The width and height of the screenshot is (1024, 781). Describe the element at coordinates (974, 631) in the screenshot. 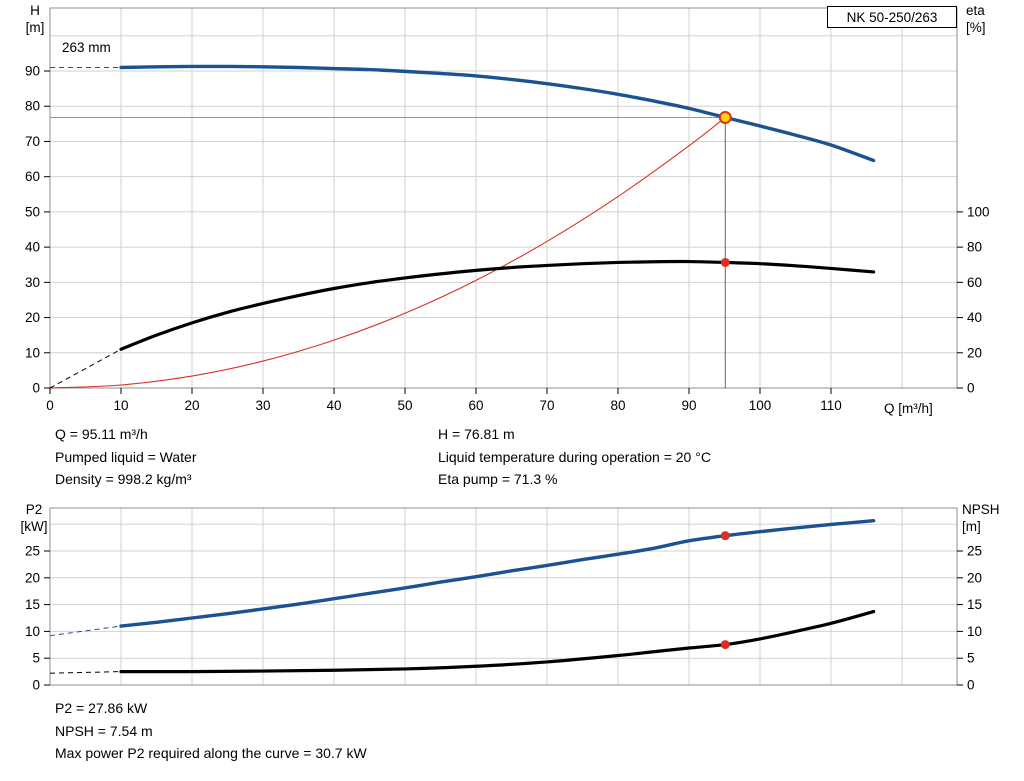

I see `y2-tick-label: 10` at that location.